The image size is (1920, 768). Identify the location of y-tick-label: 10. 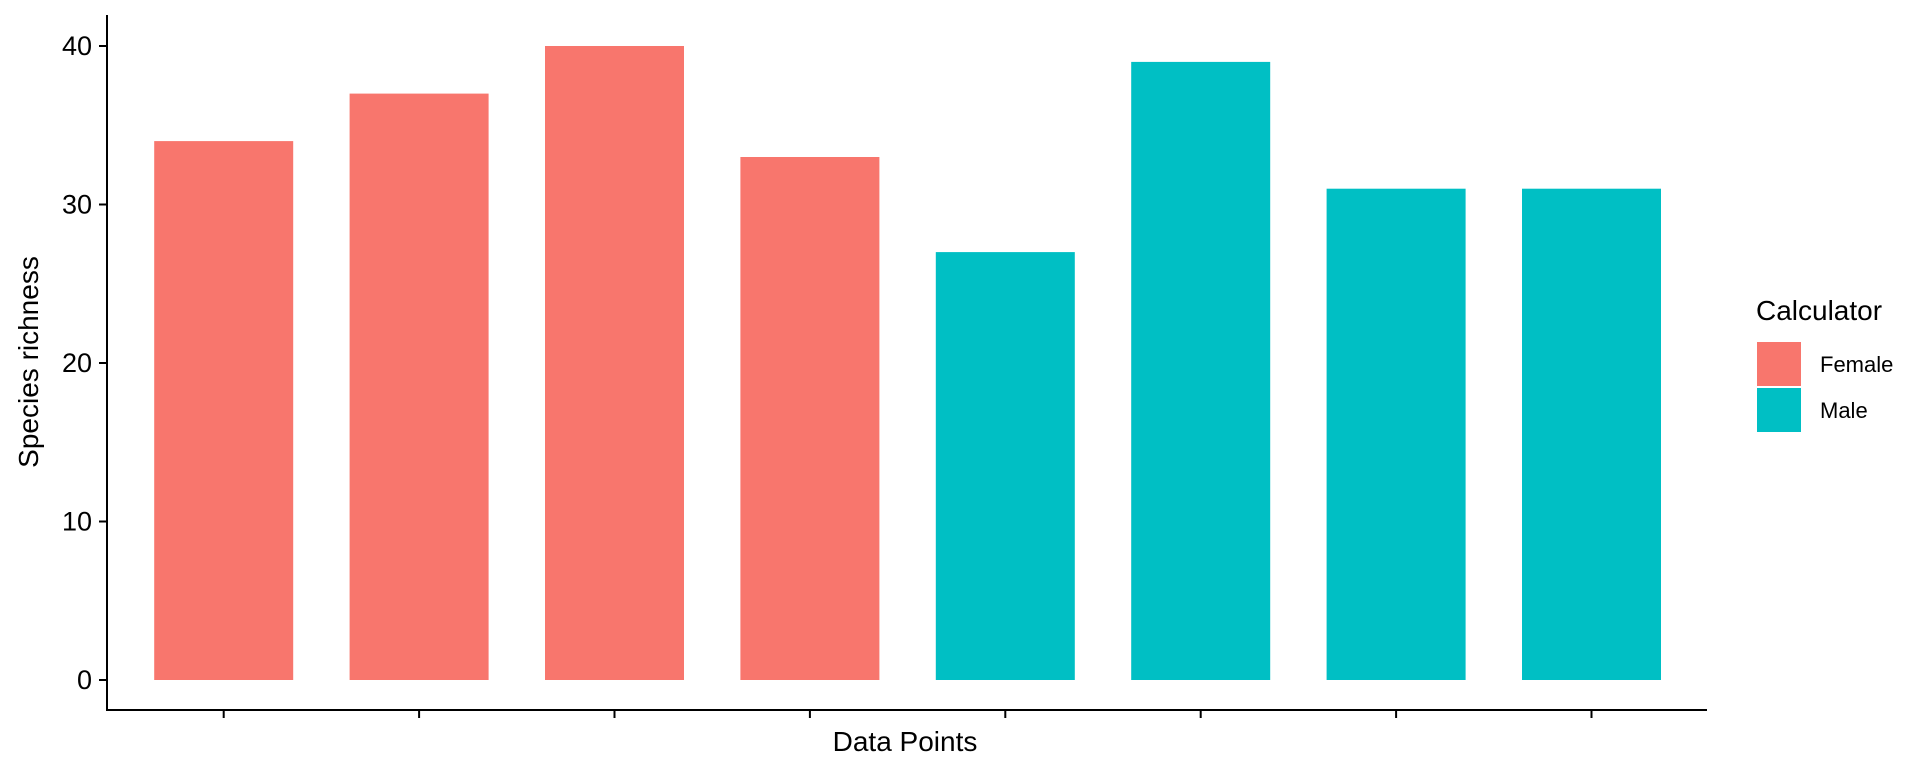
(77, 522).